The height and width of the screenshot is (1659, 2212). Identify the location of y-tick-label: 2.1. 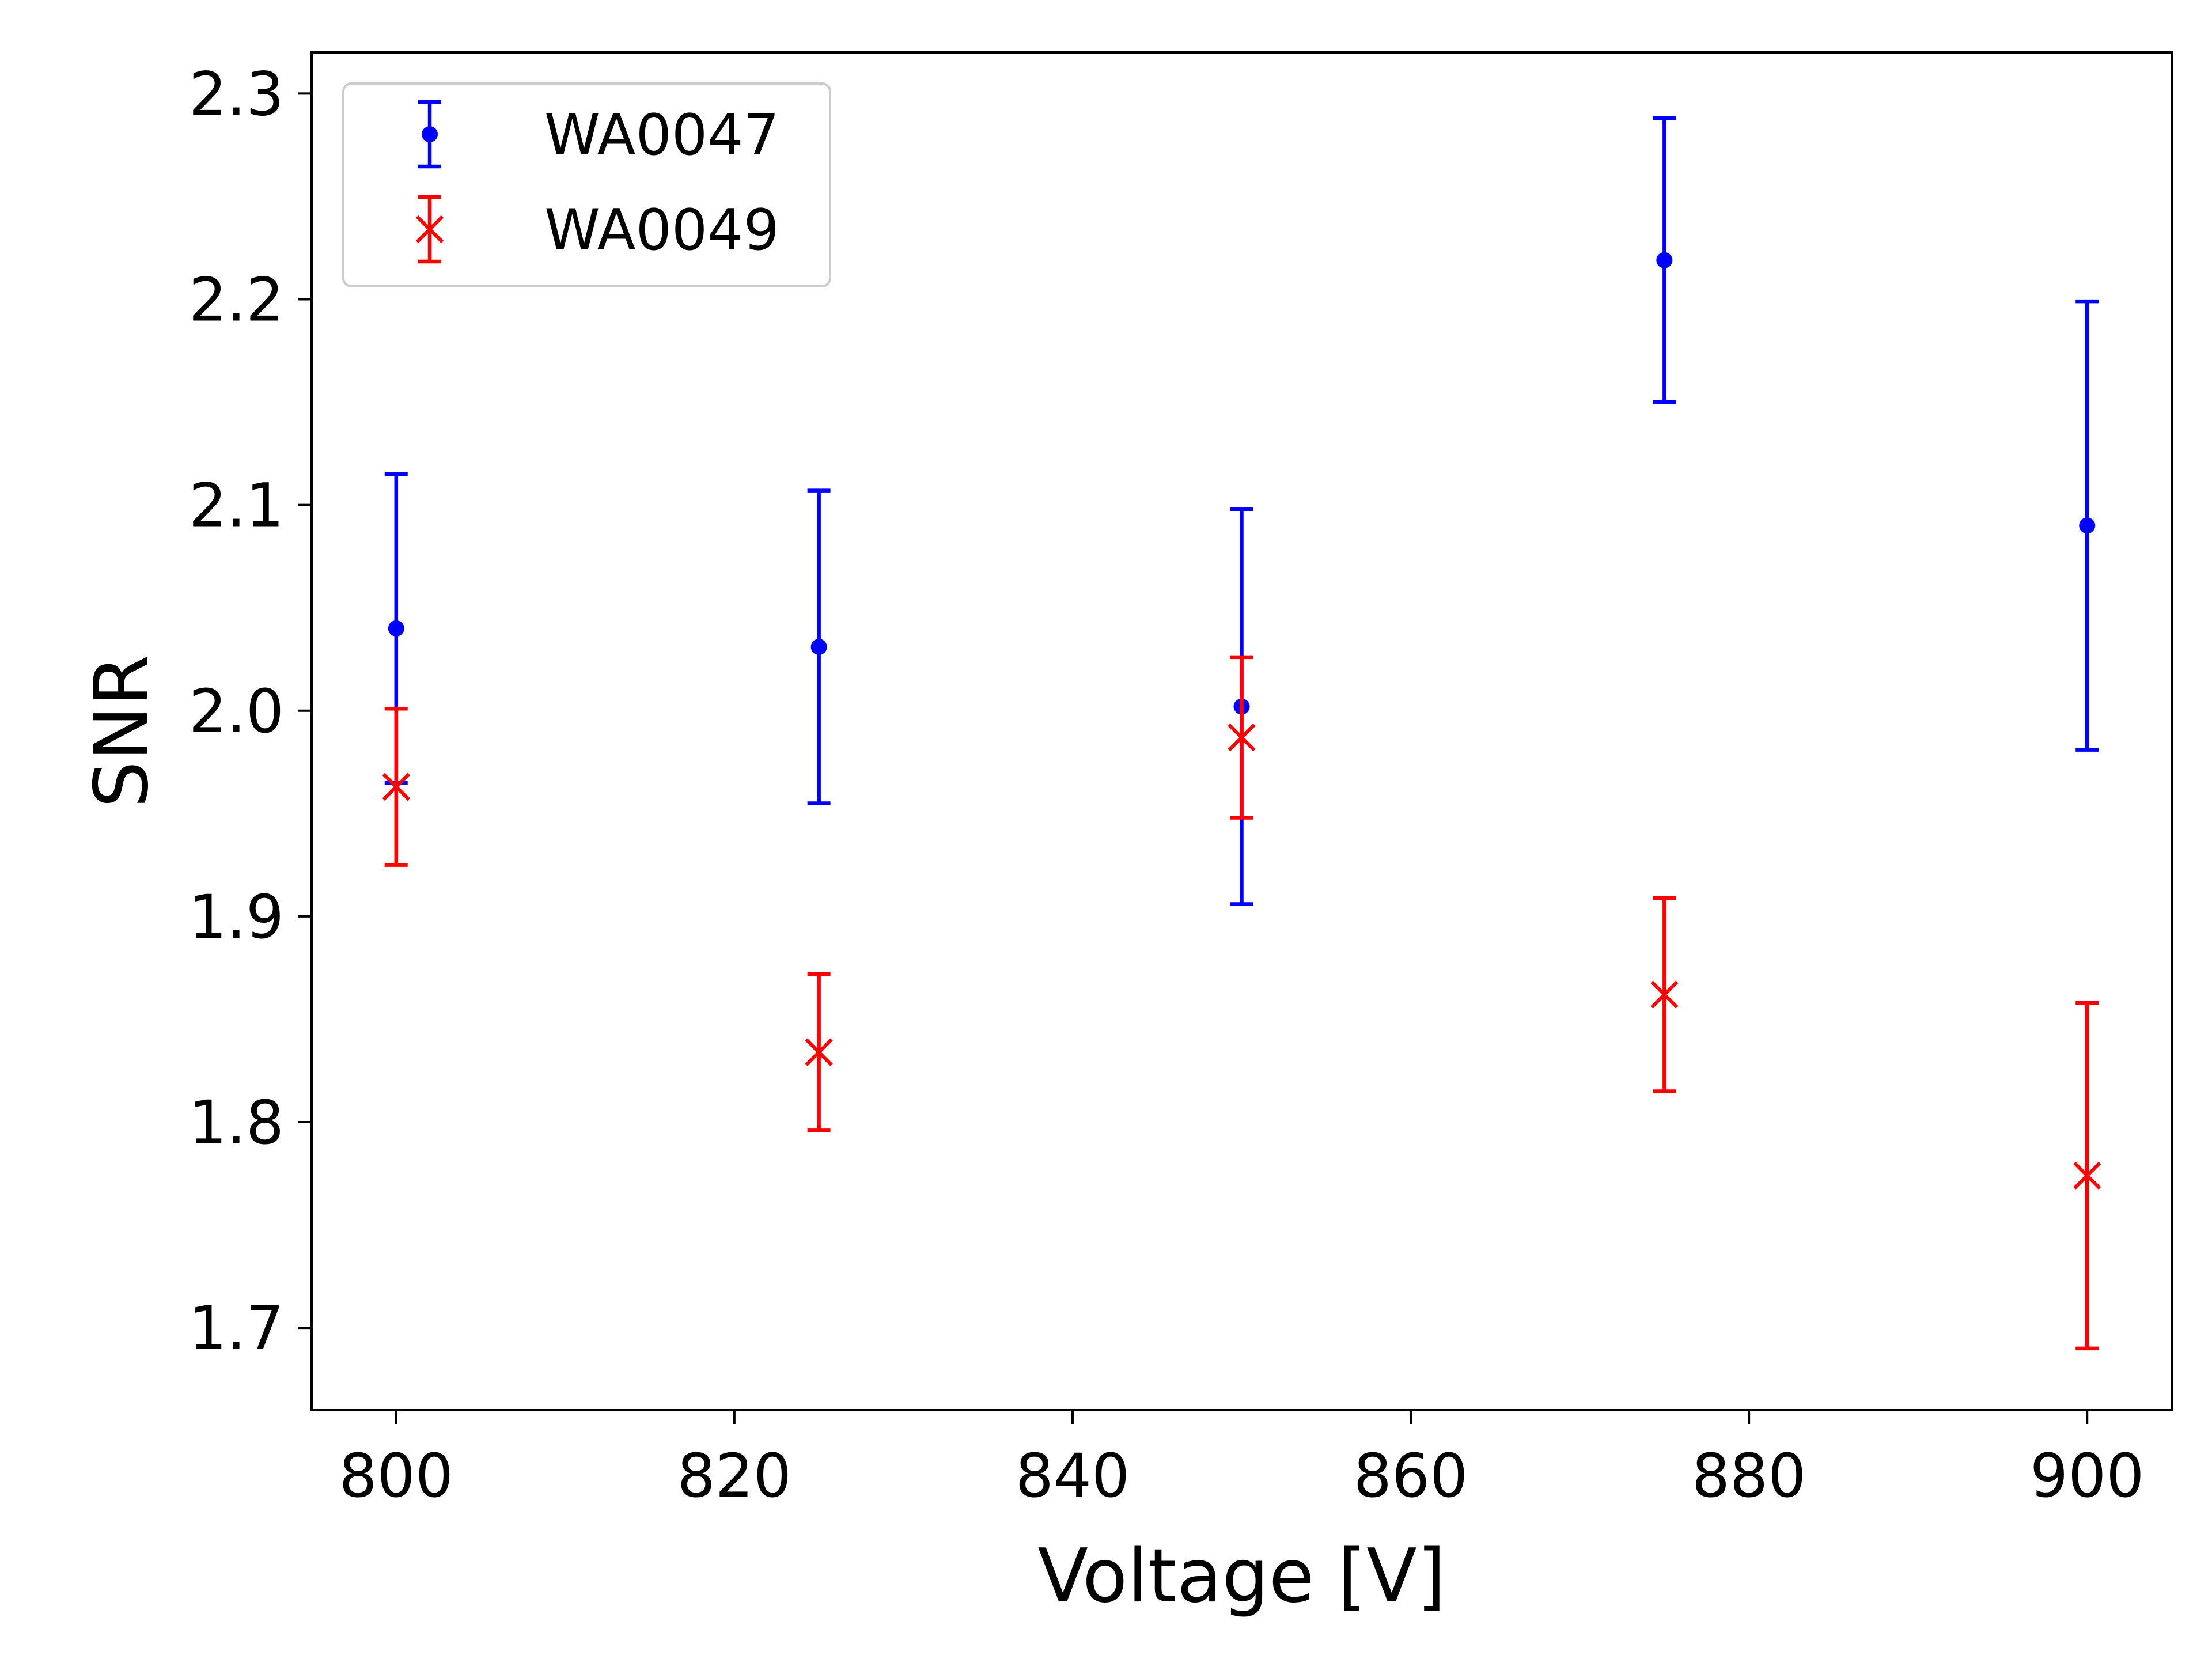
(236, 506).